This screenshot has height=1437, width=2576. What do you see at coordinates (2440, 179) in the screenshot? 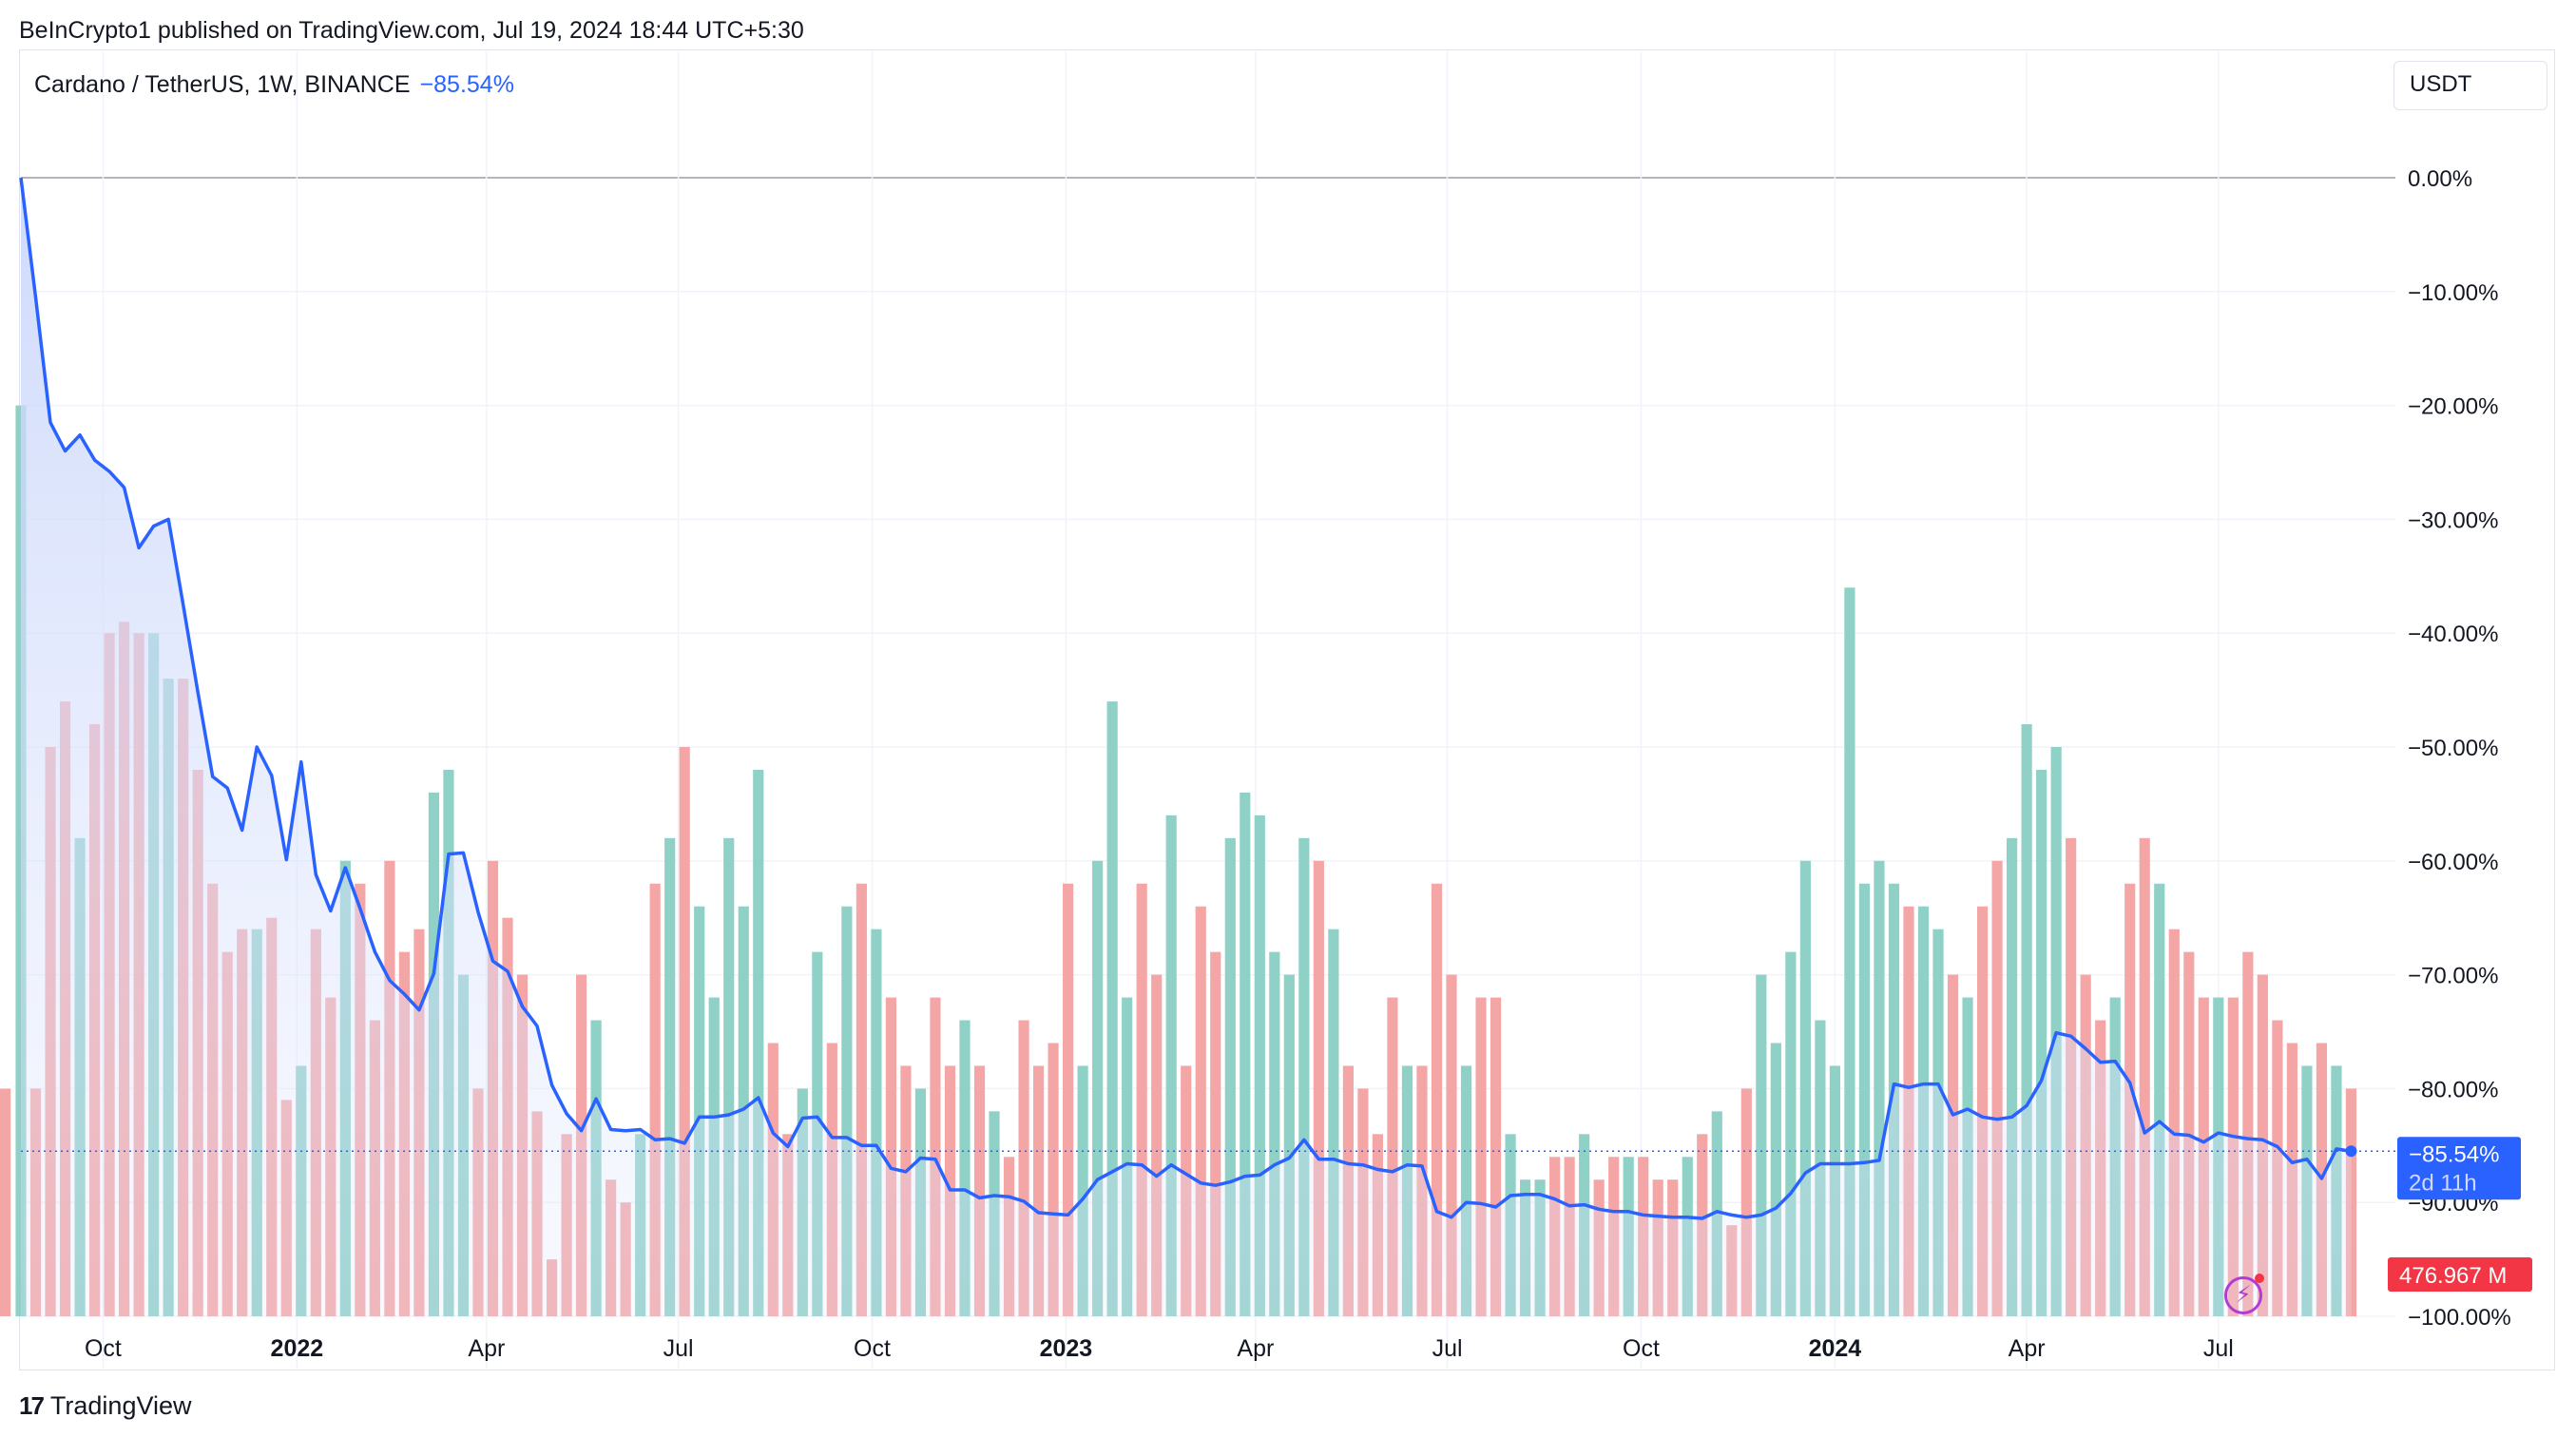
I see `y-tick-label: 0.00%` at bounding box center [2440, 179].